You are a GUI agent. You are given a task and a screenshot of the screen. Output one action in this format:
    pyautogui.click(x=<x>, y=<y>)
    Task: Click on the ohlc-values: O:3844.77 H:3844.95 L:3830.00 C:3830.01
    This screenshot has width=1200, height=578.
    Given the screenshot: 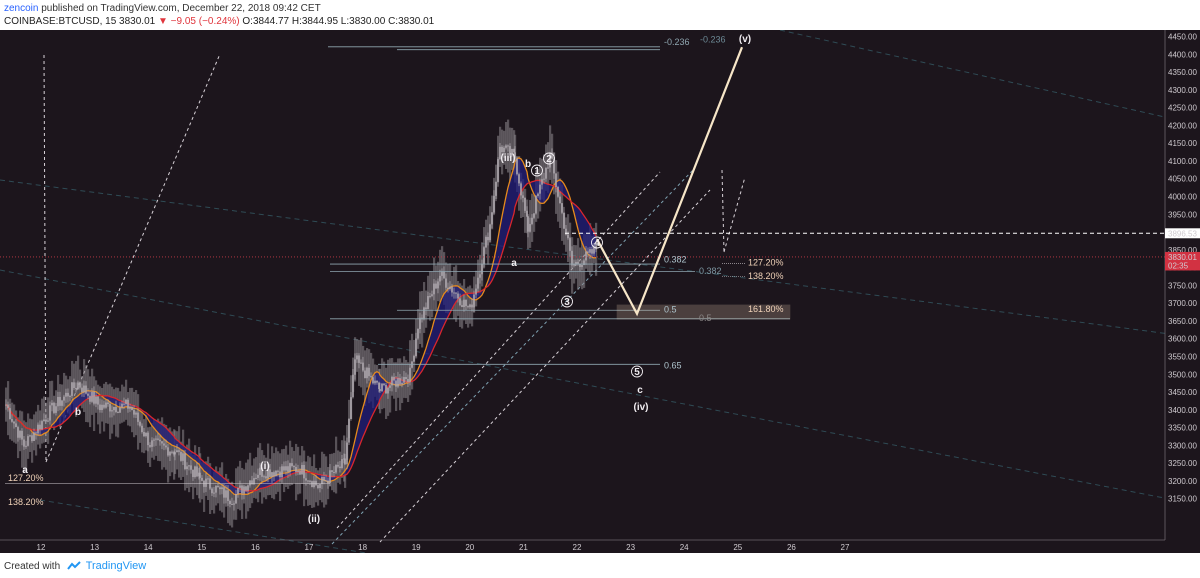 What is the action you would take?
    pyautogui.click(x=338, y=21)
    